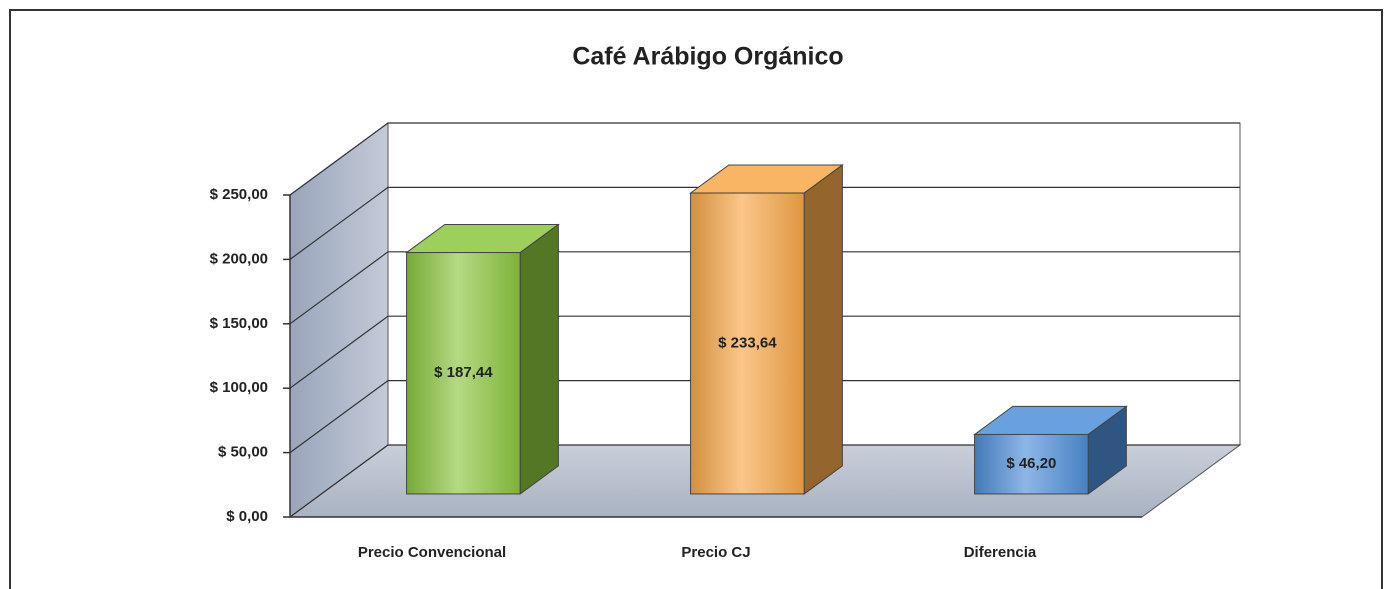 The height and width of the screenshot is (589, 1396). I want to click on x-tick-label: Precio Convencional, so click(432, 552).